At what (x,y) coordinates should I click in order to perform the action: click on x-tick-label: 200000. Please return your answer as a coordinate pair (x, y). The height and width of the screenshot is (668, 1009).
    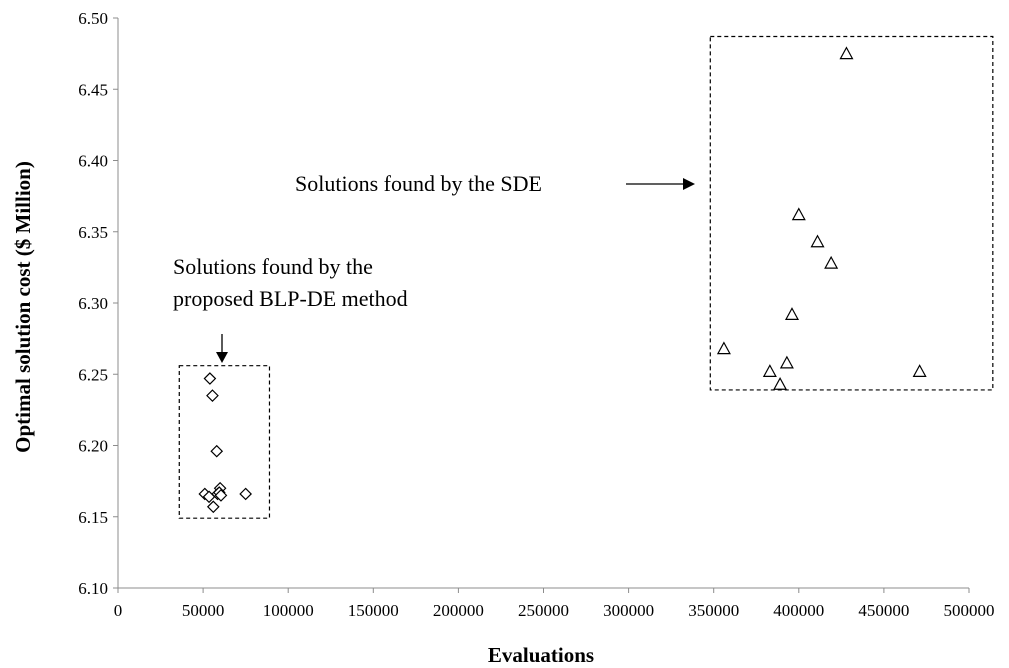
    Looking at the image, I should click on (458, 610).